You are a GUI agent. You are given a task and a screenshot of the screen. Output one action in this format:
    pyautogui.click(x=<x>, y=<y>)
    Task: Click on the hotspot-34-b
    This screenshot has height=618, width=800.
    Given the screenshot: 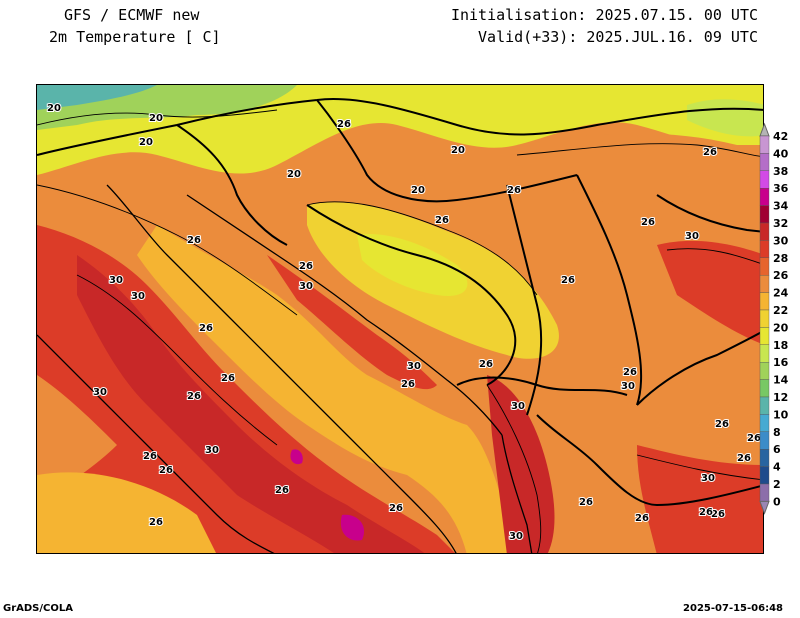 What is the action you would take?
    pyautogui.click(x=352, y=527)
    